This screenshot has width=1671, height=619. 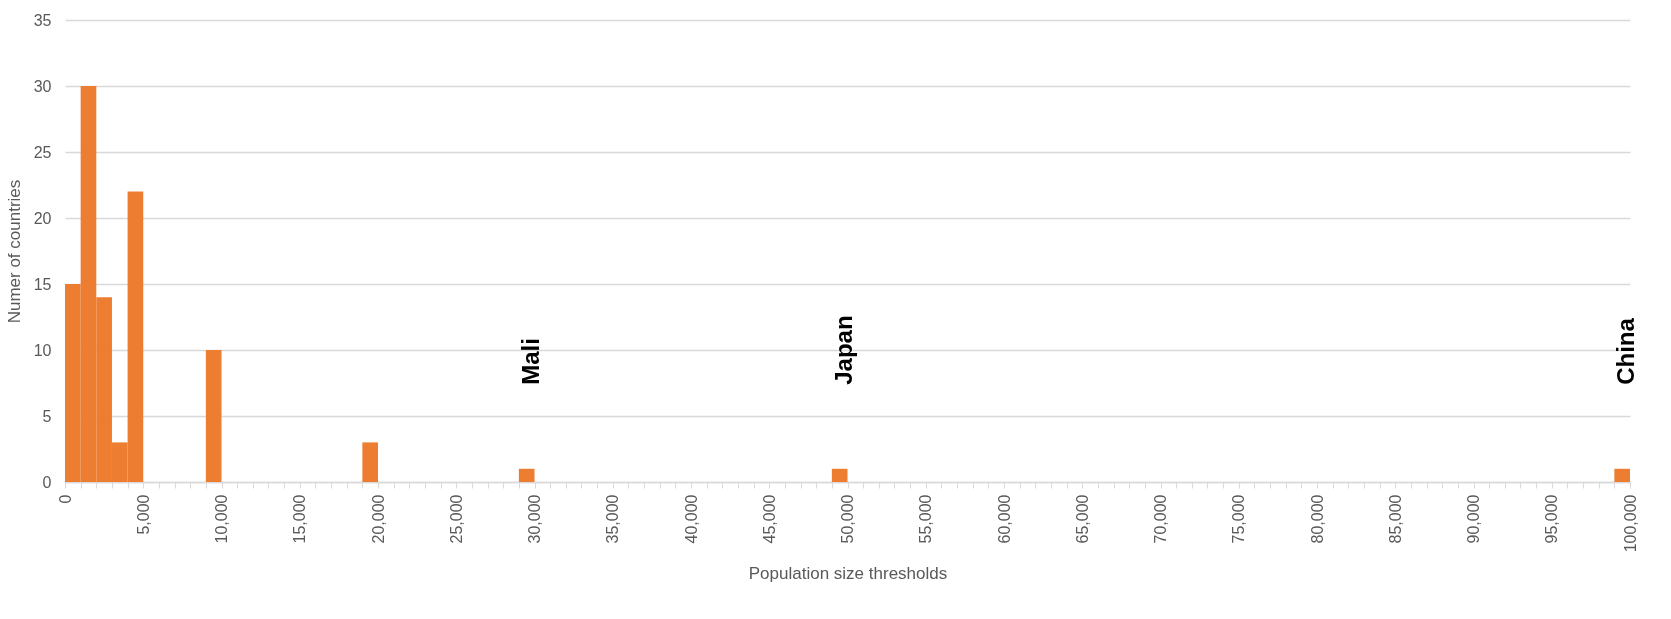 What do you see at coordinates (1317, 519) in the screenshot?
I see `x-tick-label: 80,000` at bounding box center [1317, 519].